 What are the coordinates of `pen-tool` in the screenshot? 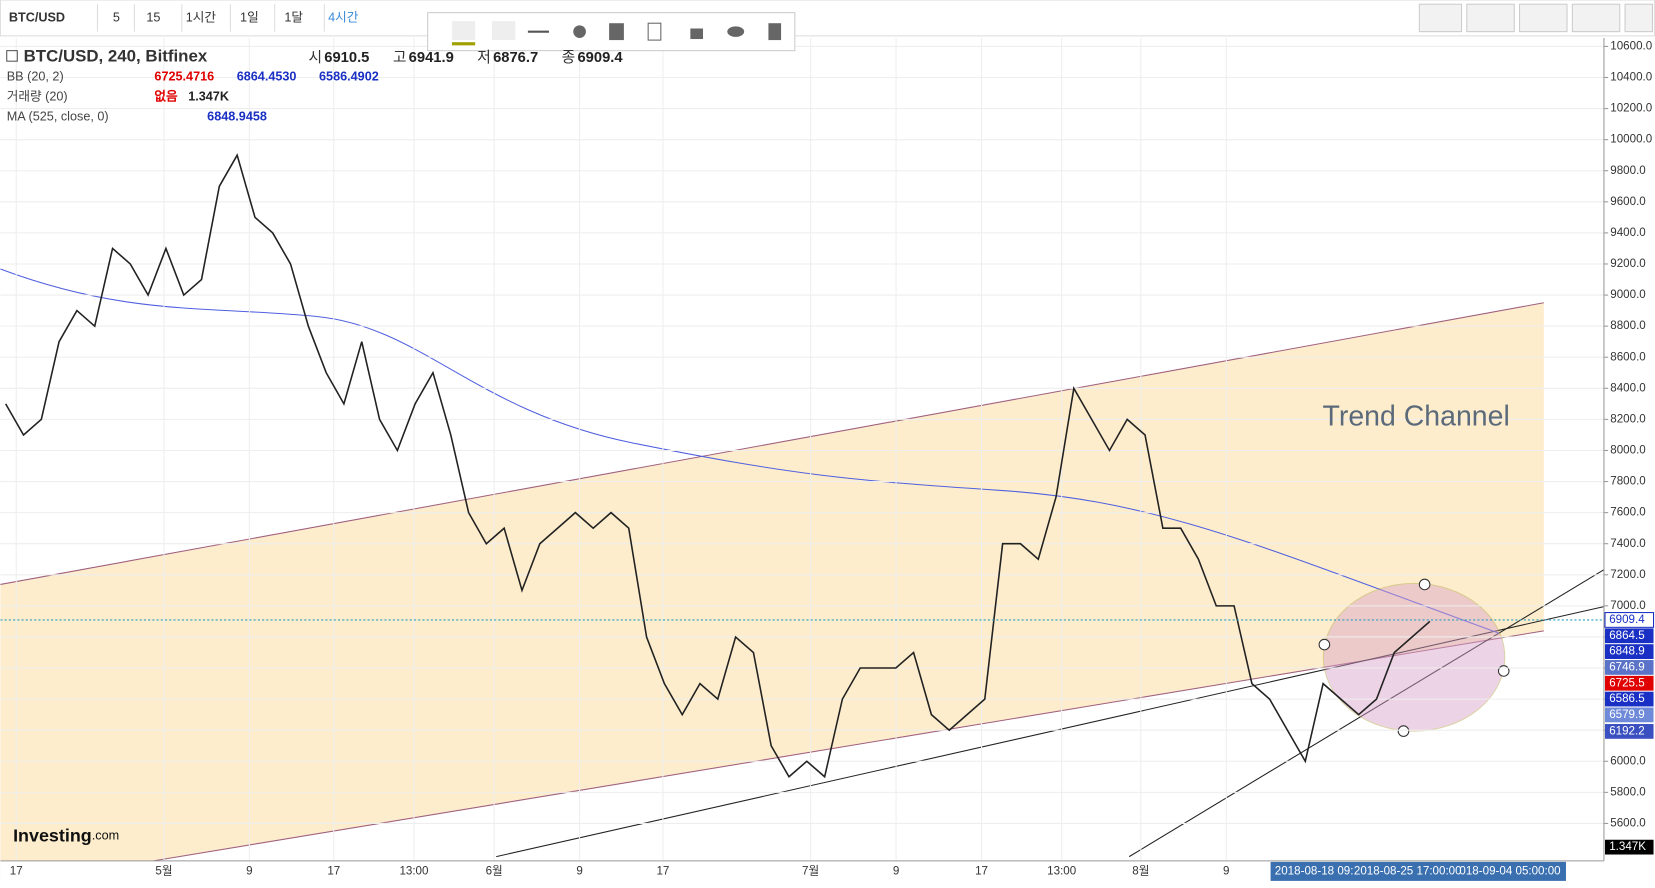 It's located at (463, 31).